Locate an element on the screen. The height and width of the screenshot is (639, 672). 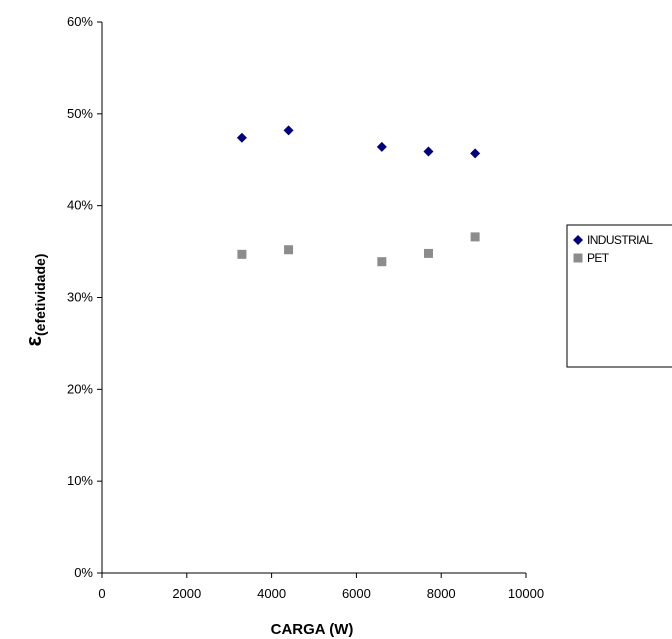
y-axis-ticks: 0% 10% 20% 30% 40% 50% 60% is located at coordinates (84, 297).